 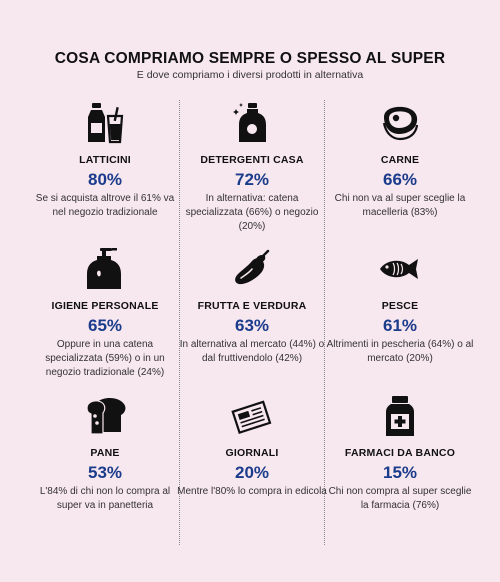 What do you see at coordinates (252, 160) in the screenshot?
I see `category-label: DETERGENTI CASA` at bounding box center [252, 160].